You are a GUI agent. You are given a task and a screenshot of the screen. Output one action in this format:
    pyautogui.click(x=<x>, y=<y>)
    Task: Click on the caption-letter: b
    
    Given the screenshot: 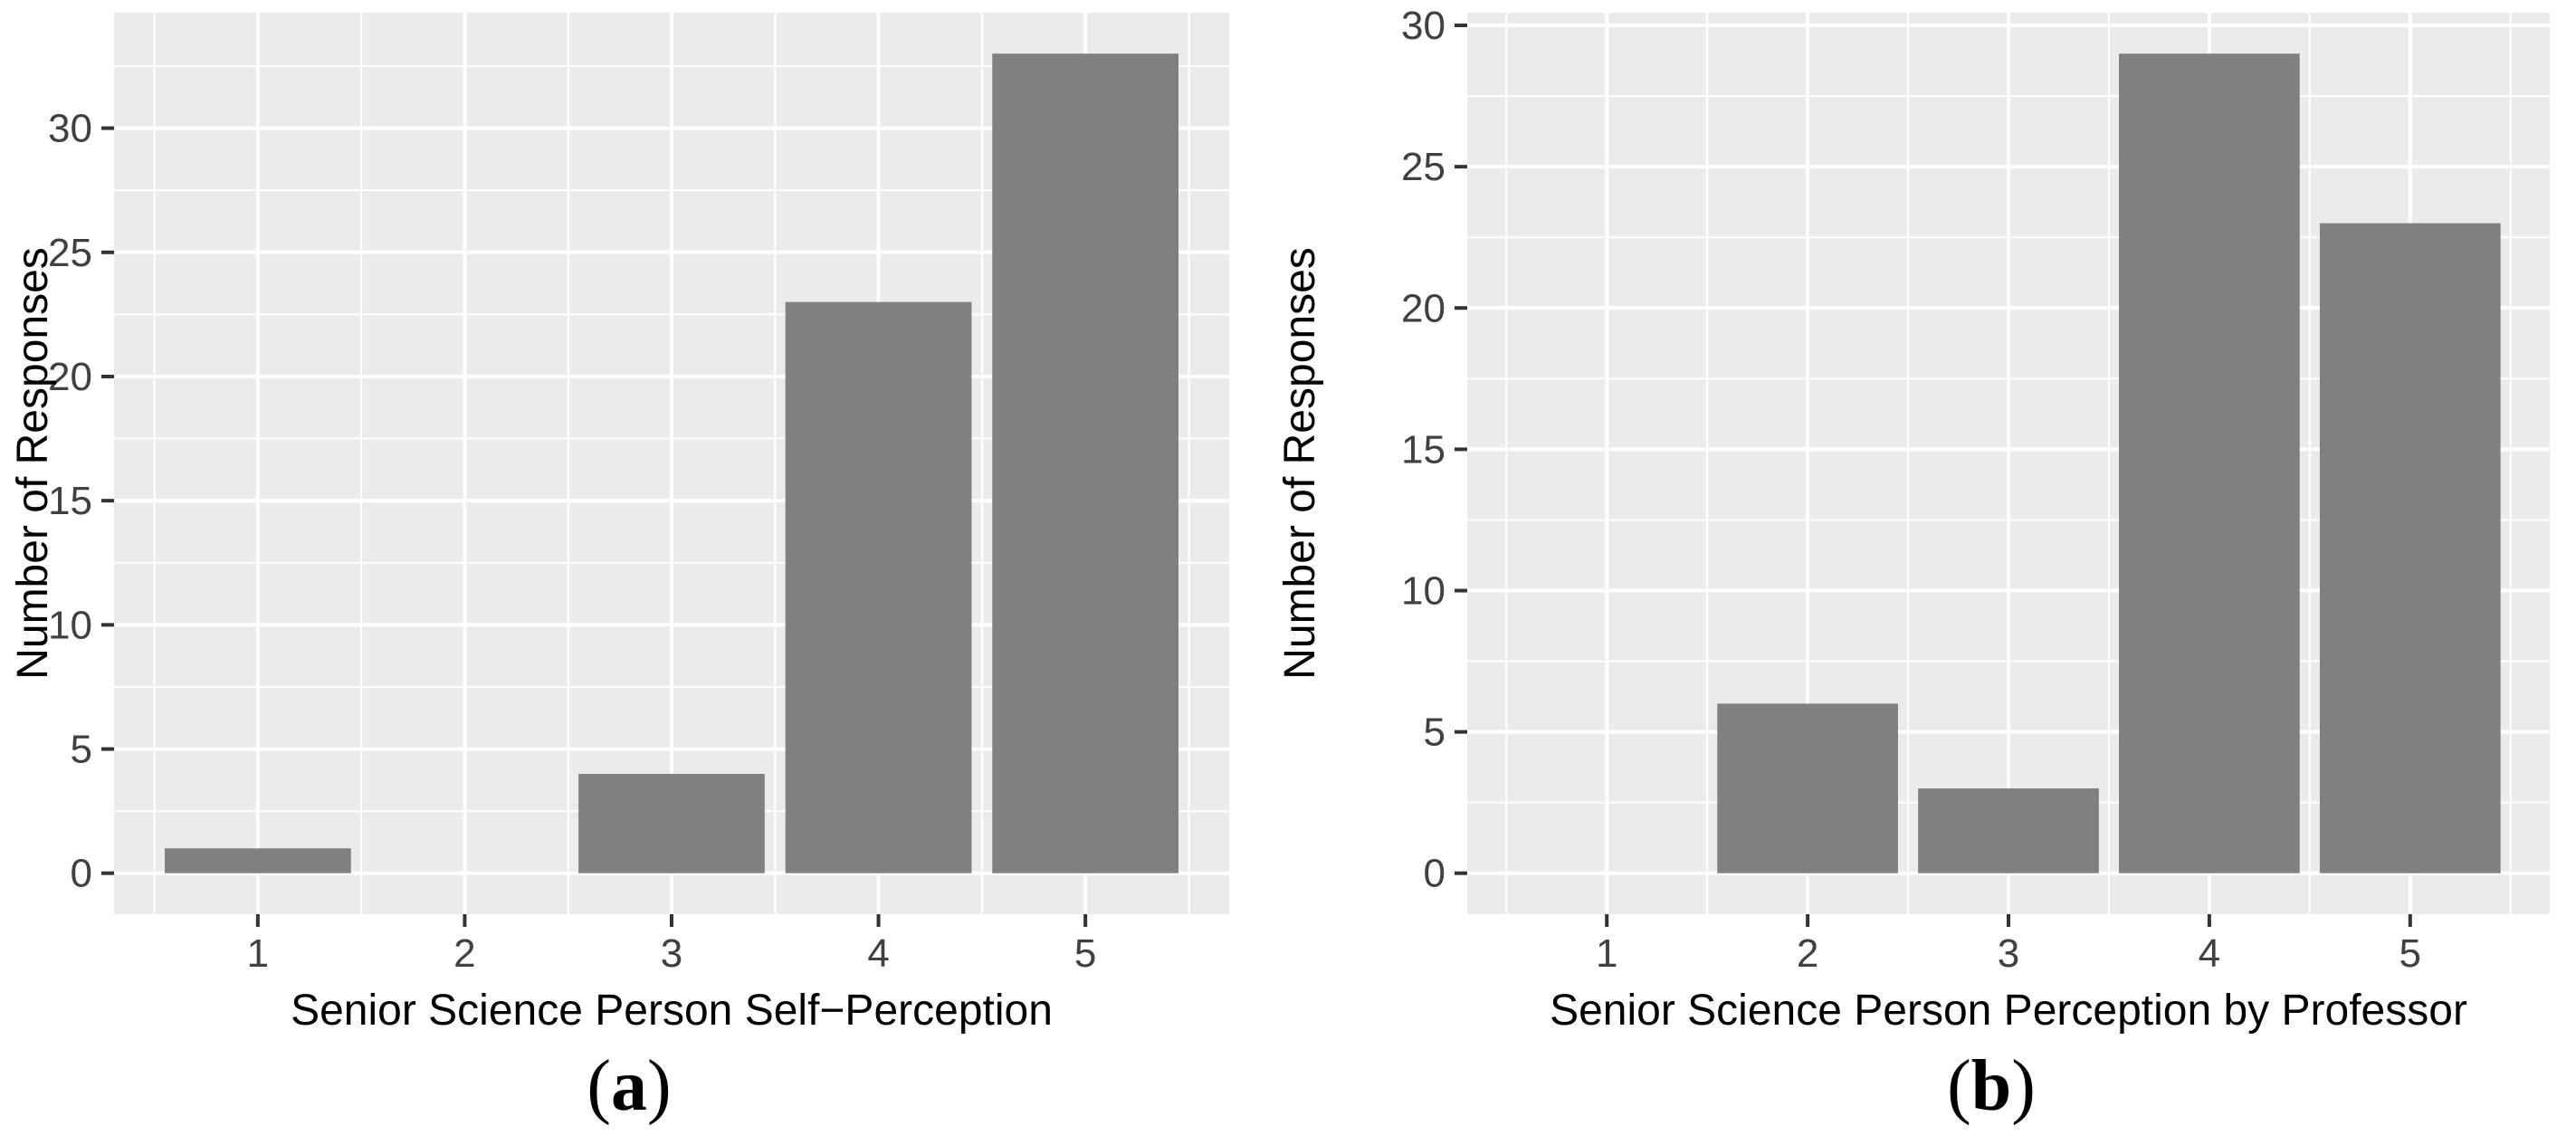 What is the action you would take?
    pyautogui.click(x=1991, y=1086)
    